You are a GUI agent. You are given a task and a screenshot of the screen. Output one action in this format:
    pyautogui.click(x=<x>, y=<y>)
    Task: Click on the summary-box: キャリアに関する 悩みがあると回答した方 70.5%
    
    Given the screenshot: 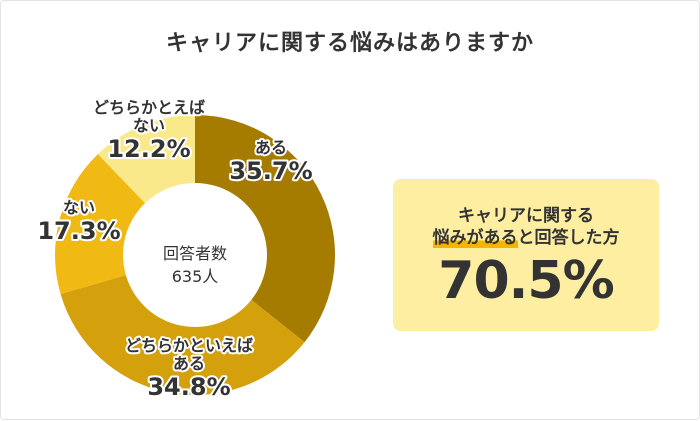 What is the action you would take?
    pyautogui.click(x=526, y=255)
    